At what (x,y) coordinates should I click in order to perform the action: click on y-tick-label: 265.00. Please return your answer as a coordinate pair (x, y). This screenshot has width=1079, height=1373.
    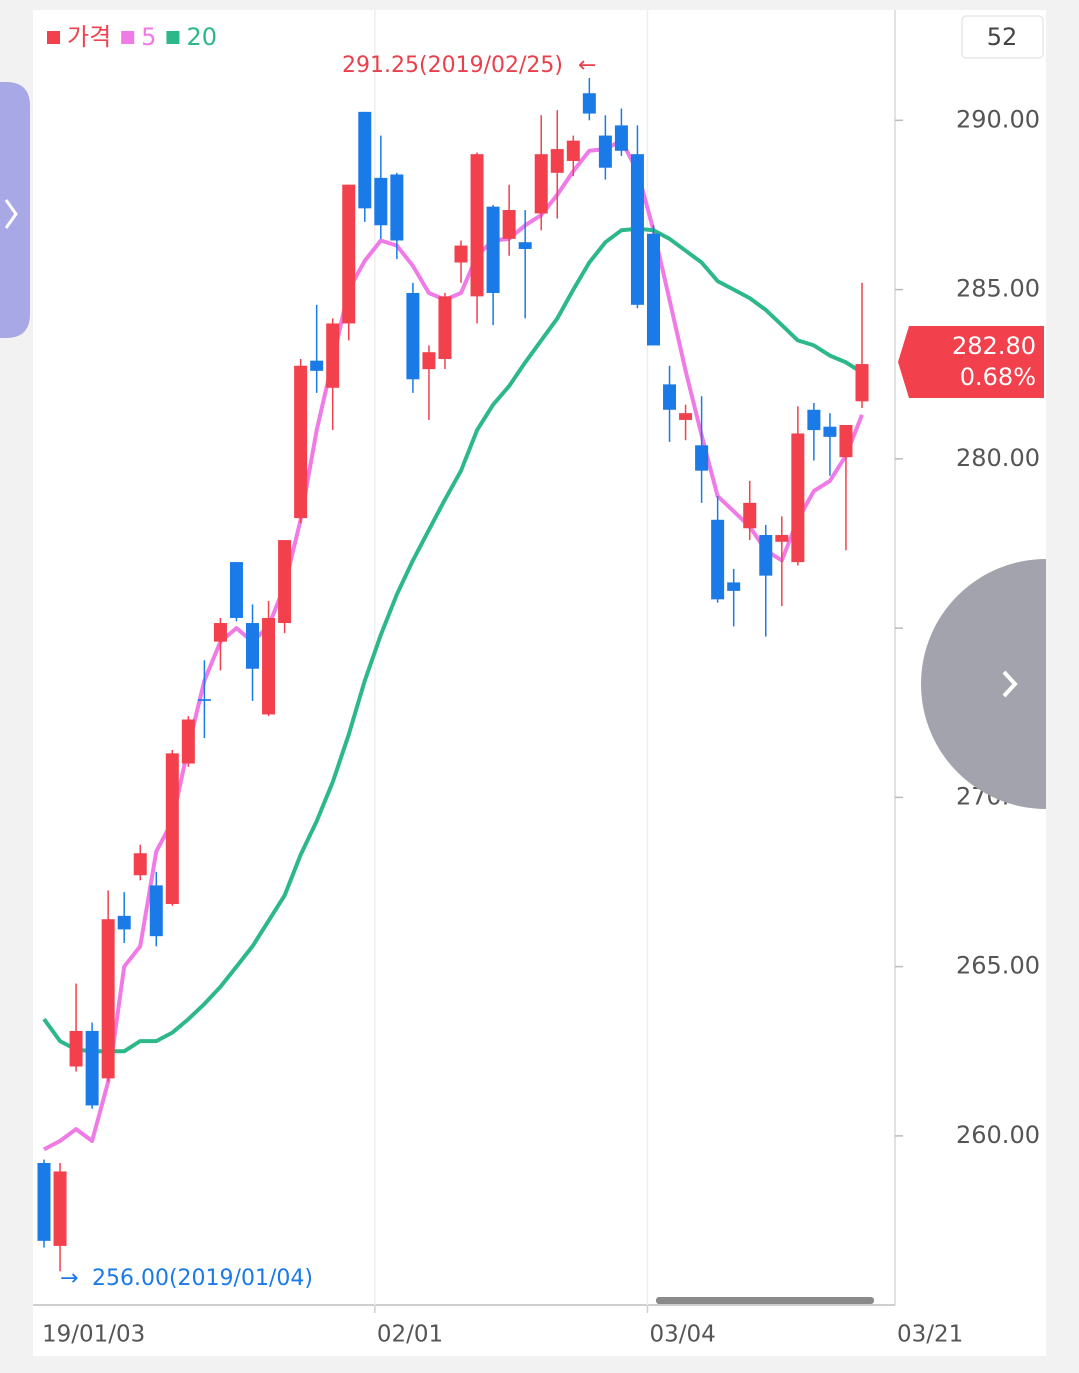
    Looking at the image, I should click on (998, 966).